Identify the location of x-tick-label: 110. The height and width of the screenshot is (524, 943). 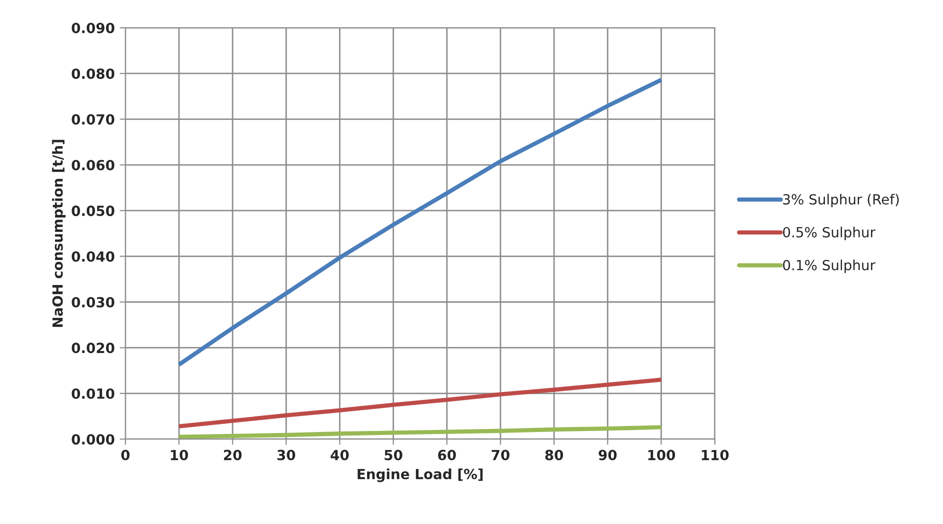
(715, 455).